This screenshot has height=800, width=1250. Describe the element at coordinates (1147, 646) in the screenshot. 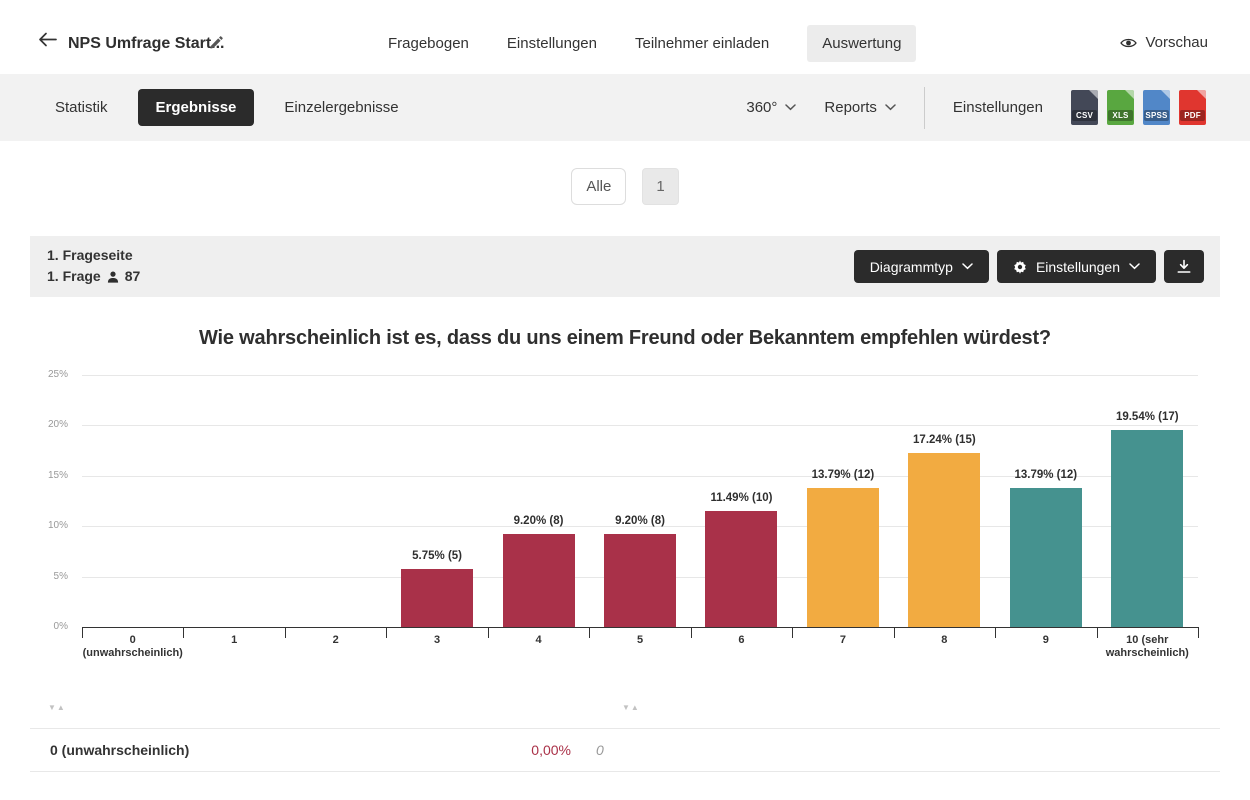

I see `x-tick-label: 10 (sehr wahrscheinlich)` at that location.